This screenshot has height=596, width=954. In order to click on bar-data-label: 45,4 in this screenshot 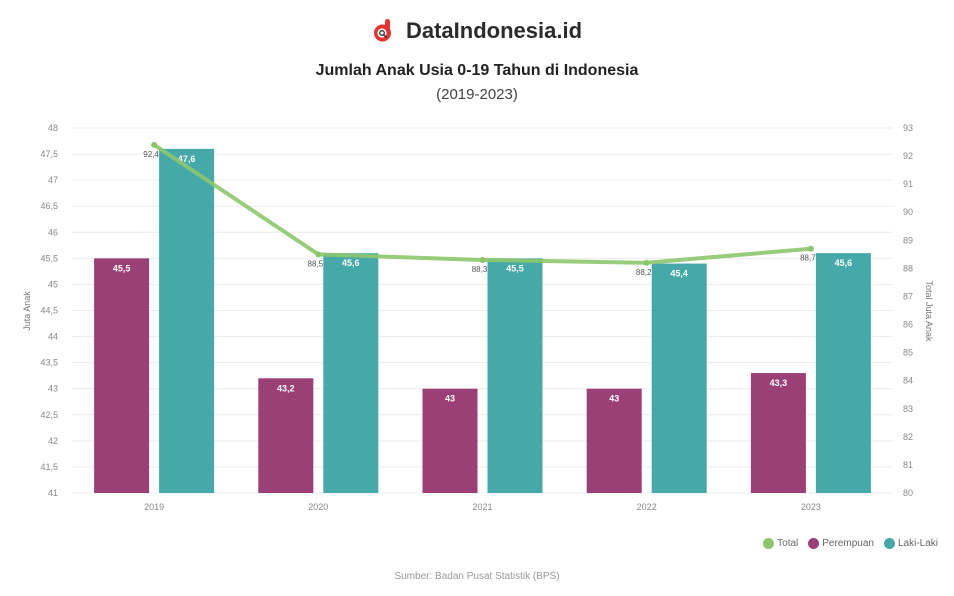, I will do `click(679, 274)`.